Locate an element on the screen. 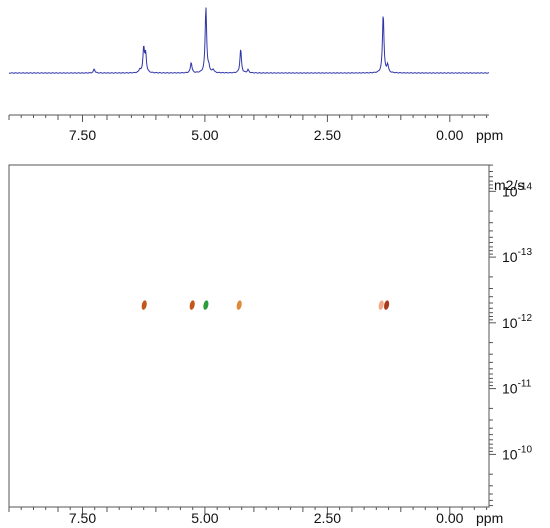 Image resolution: width=550 pixels, height=528 pixels. top-ppm-axis: 7.50 5.00 2.50 0.00 ppm is located at coordinates (255, 128).